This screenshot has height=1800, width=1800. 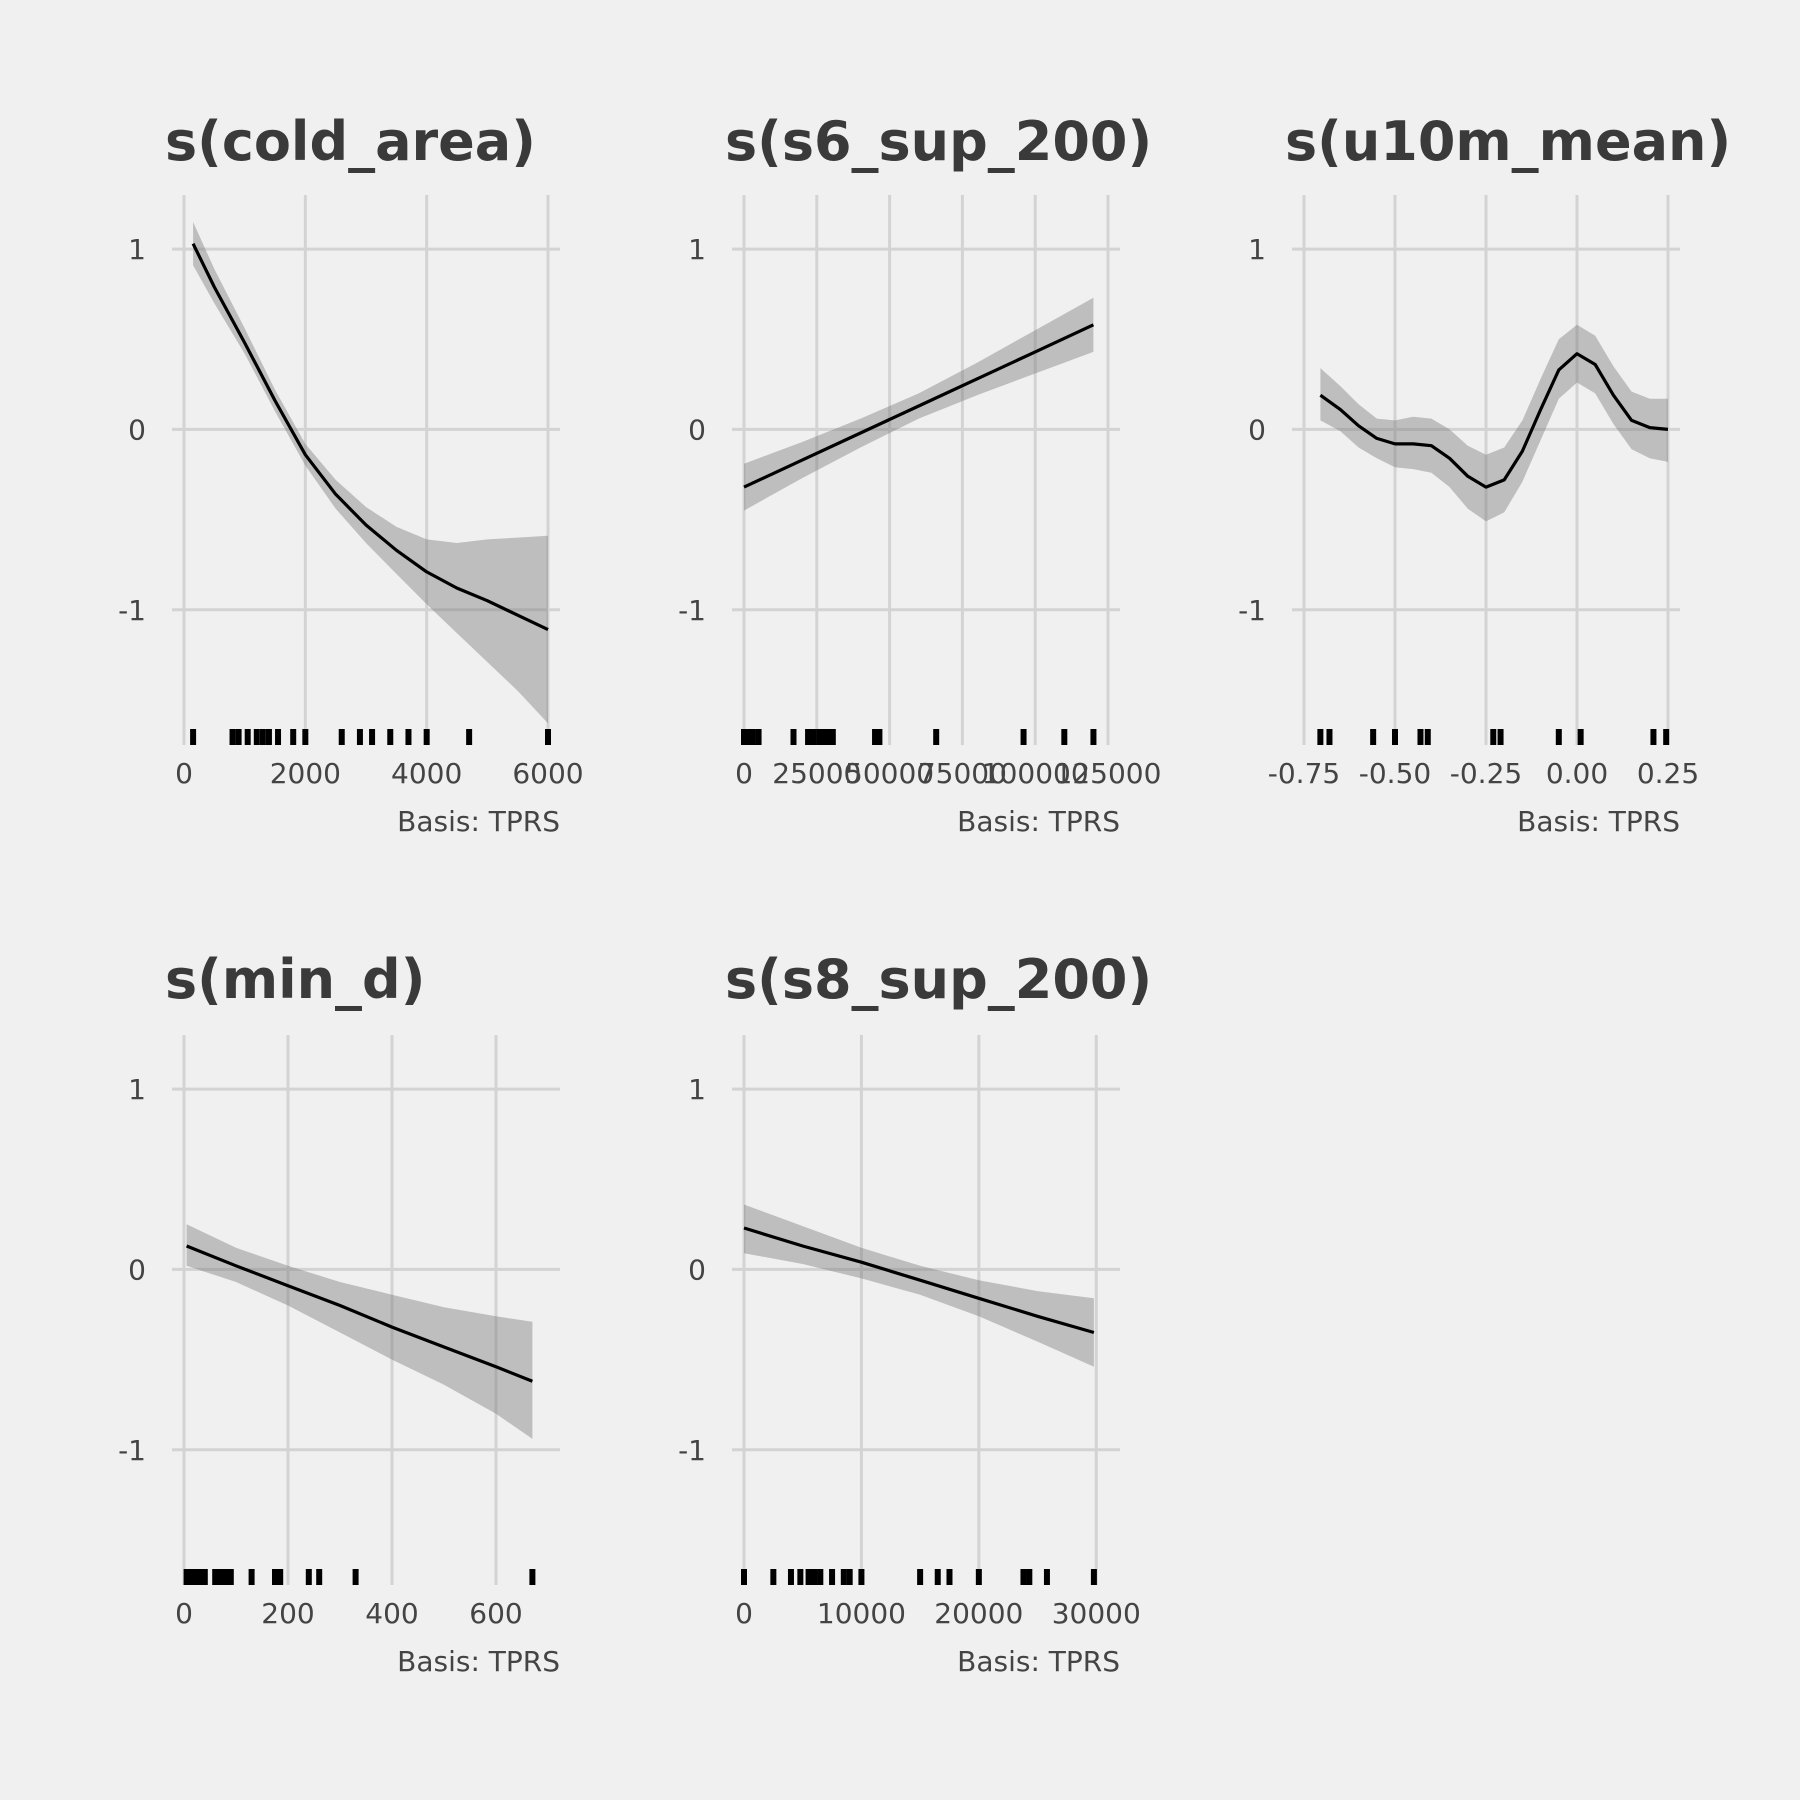 What do you see at coordinates (978, 1613) in the screenshot?
I see `x-tick-label: 20000` at bounding box center [978, 1613].